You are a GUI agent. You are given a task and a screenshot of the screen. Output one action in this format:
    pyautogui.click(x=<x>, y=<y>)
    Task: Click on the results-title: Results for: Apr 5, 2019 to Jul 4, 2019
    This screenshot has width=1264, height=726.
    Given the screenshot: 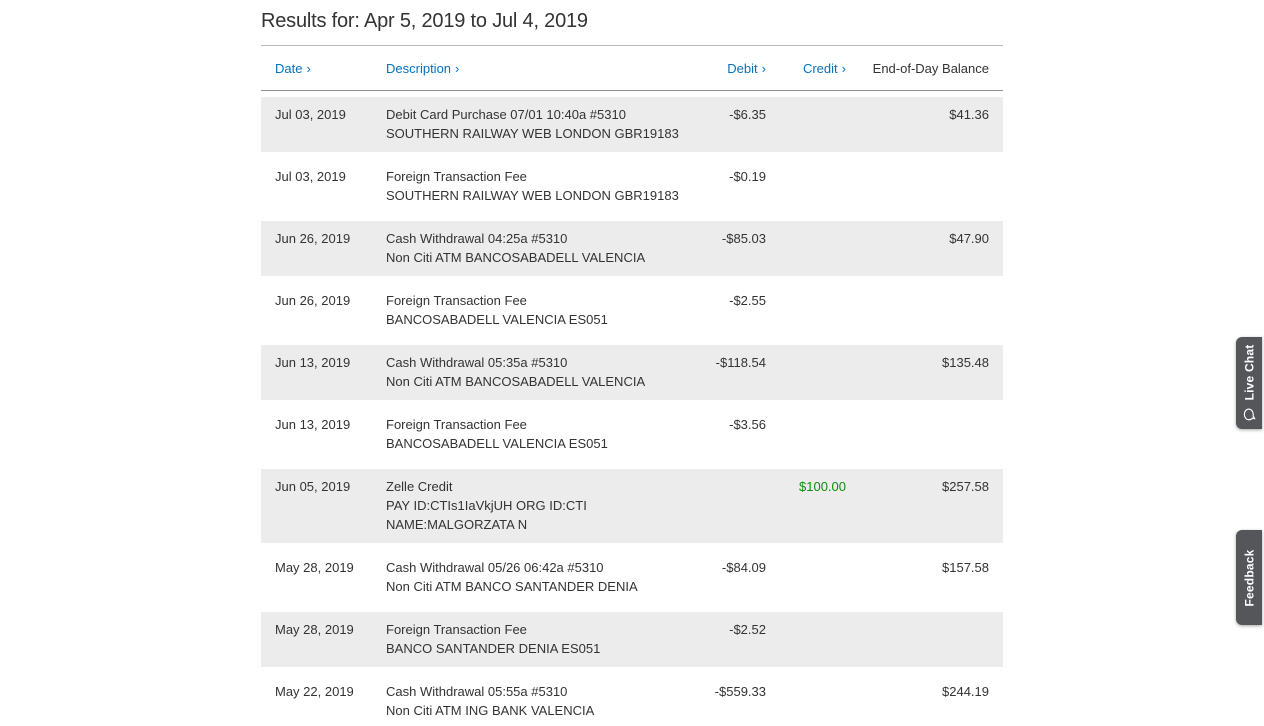 What is the action you would take?
    pyautogui.click(x=424, y=21)
    